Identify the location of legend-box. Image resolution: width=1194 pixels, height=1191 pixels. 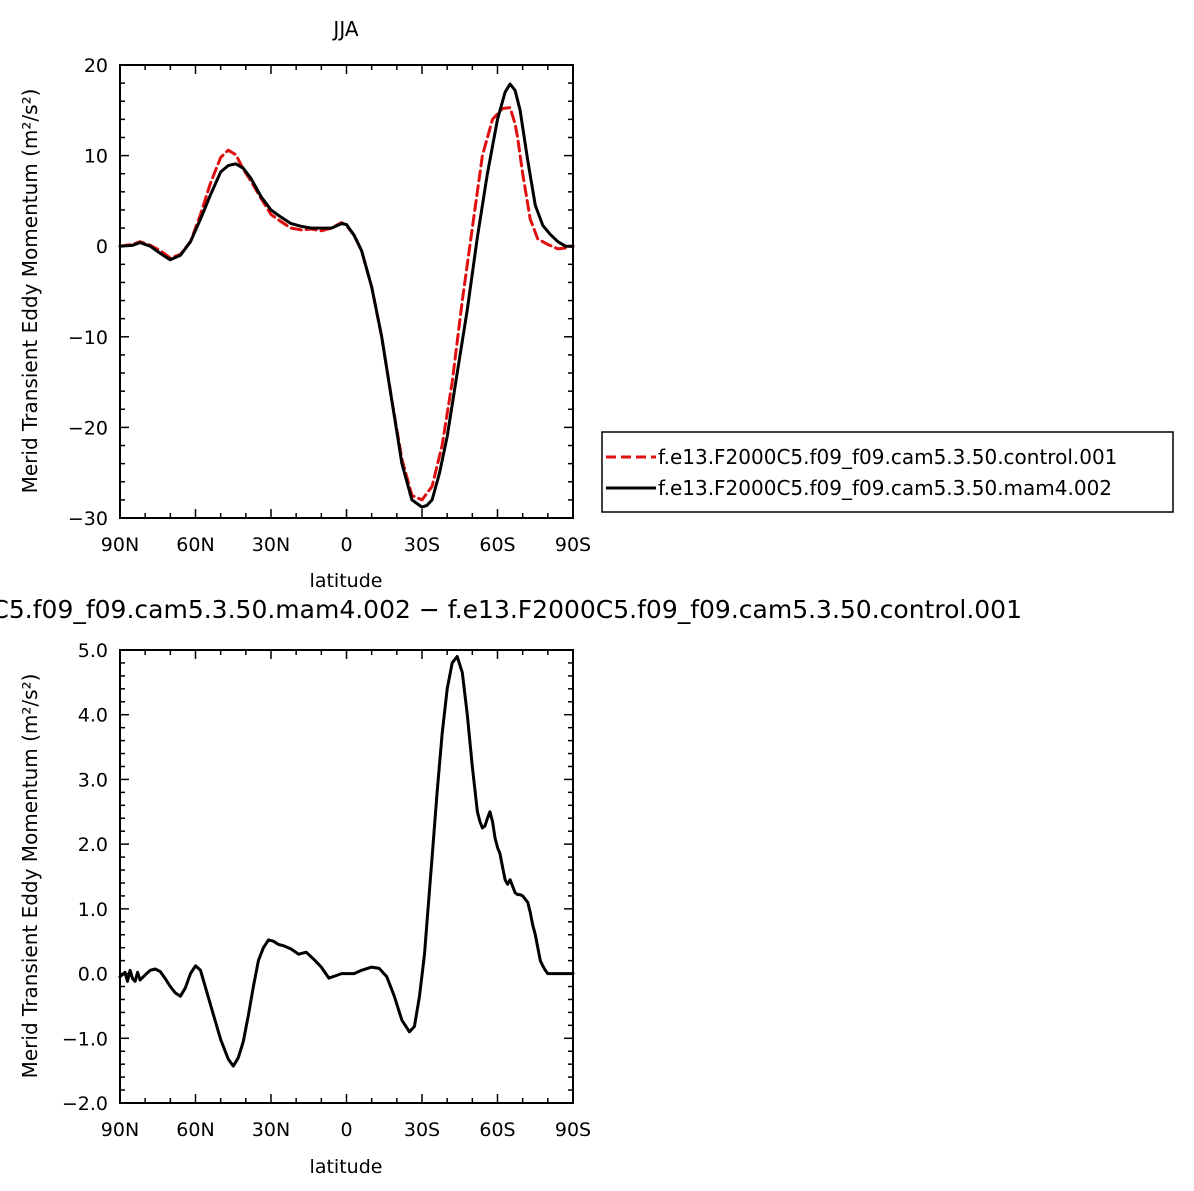
(887, 472).